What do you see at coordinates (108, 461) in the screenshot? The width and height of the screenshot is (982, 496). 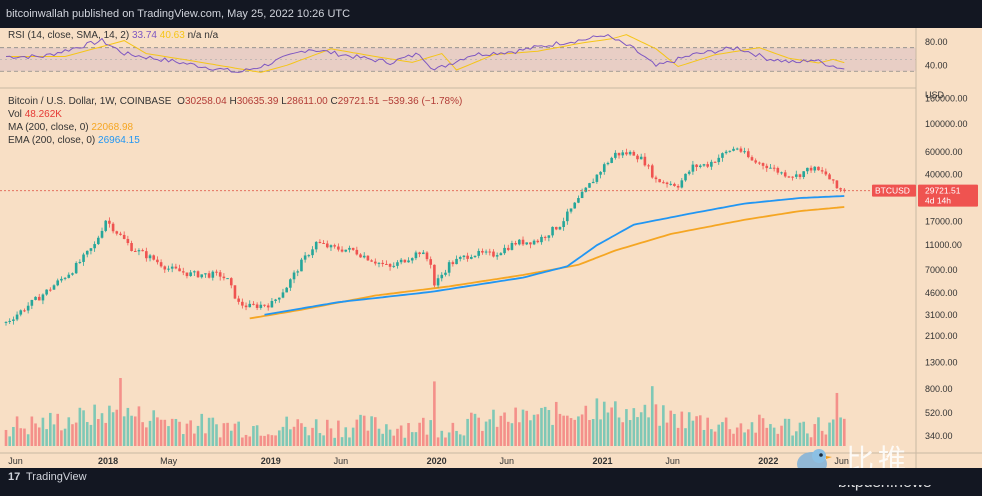 I see `time-axis-label: 2018` at bounding box center [108, 461].